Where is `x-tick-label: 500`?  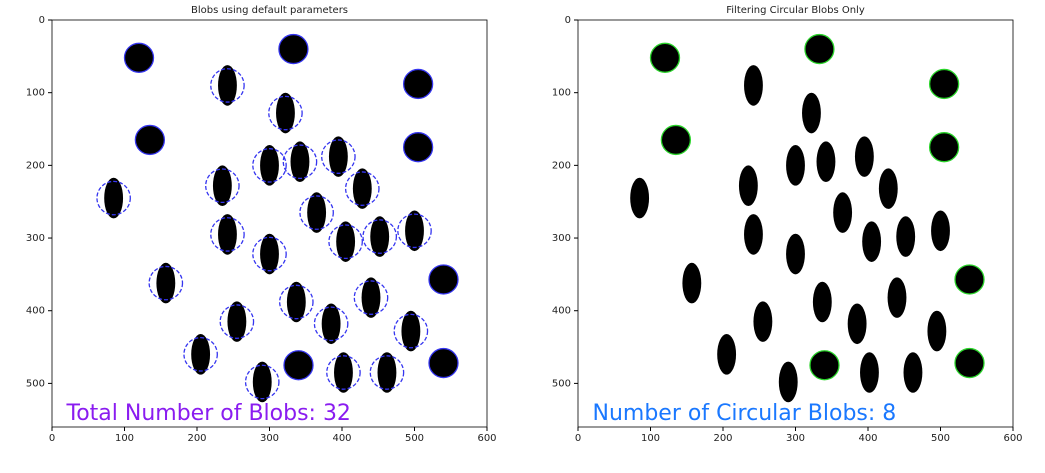
x-tick-label: 500 is located at coordinates (940, 438).